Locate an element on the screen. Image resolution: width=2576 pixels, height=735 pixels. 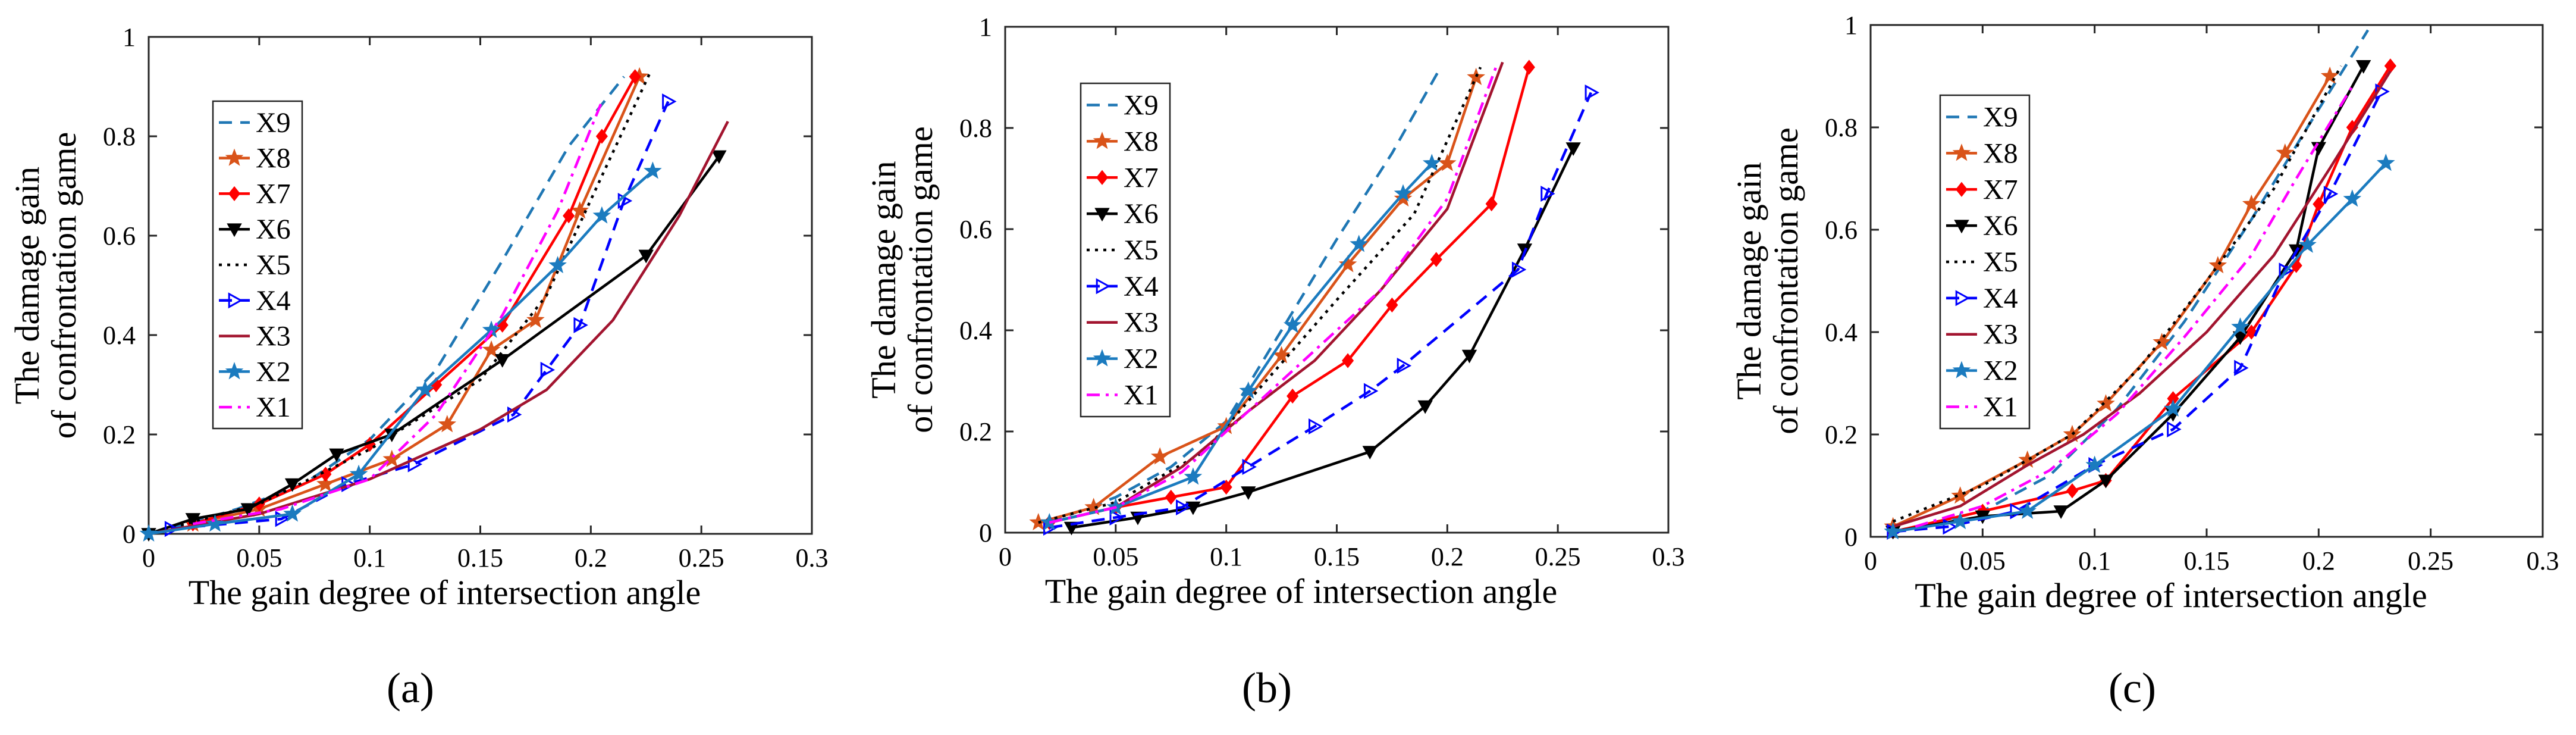
x-tick-label: 0.25 is located at coordinates (701, 558).